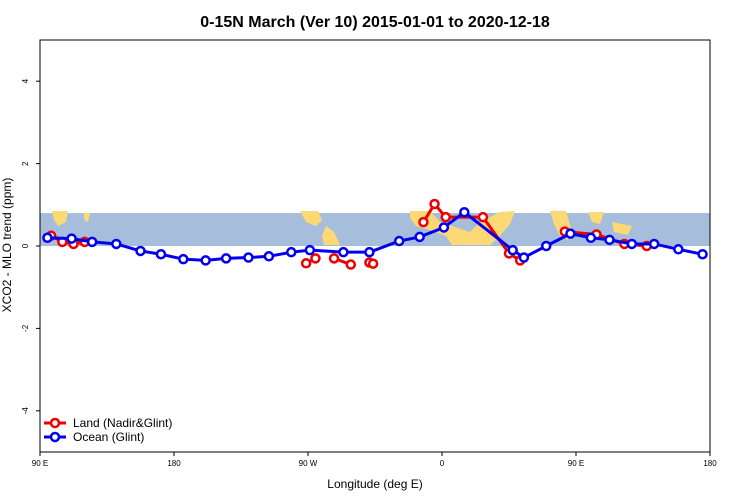 The image size is (750, 500). I want to click on y-axis-label: XCO2 - MLO trend (ppm), so click(7, 245).